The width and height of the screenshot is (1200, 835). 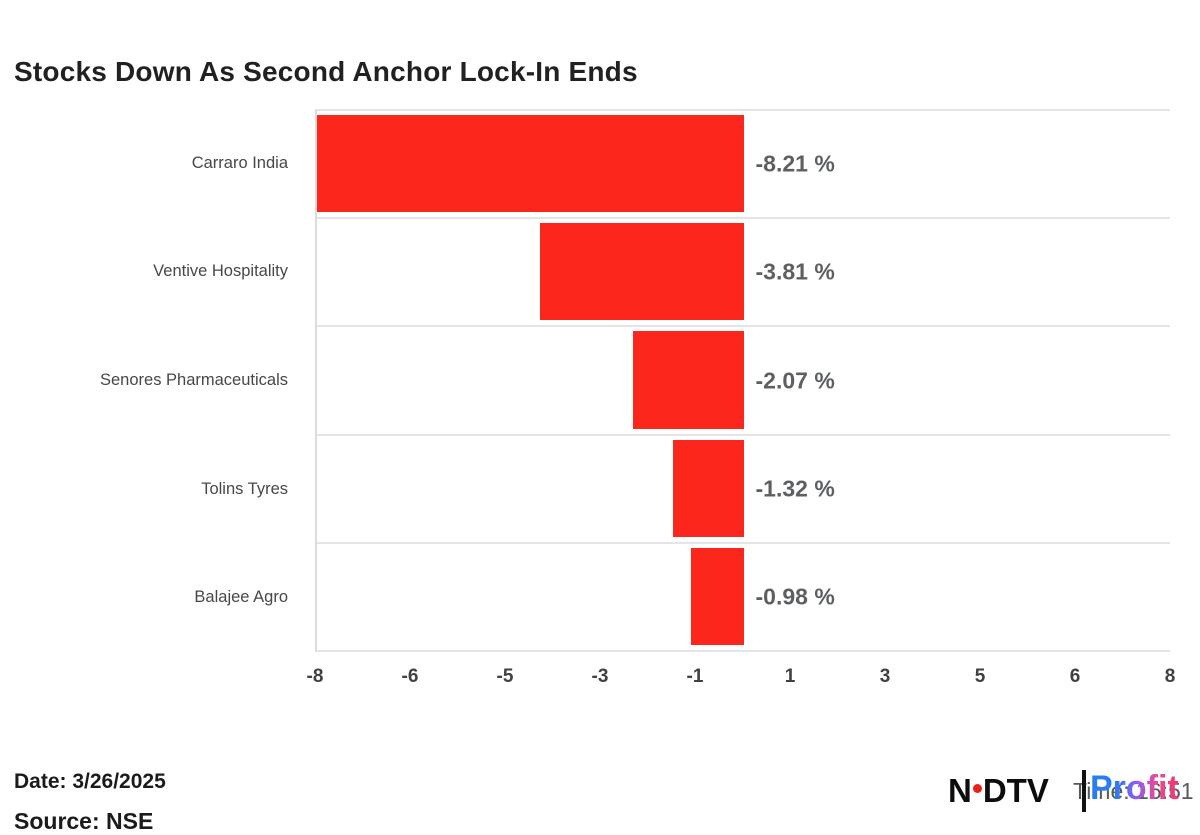 I want to click on category-label: Senores Pharmaceuticals, so click(x=193, y=379).